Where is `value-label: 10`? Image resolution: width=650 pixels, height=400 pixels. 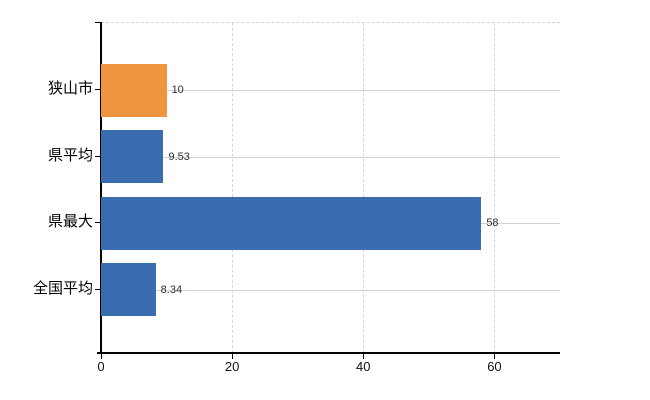
value-label: 10 is located at coordinates (177, 90).